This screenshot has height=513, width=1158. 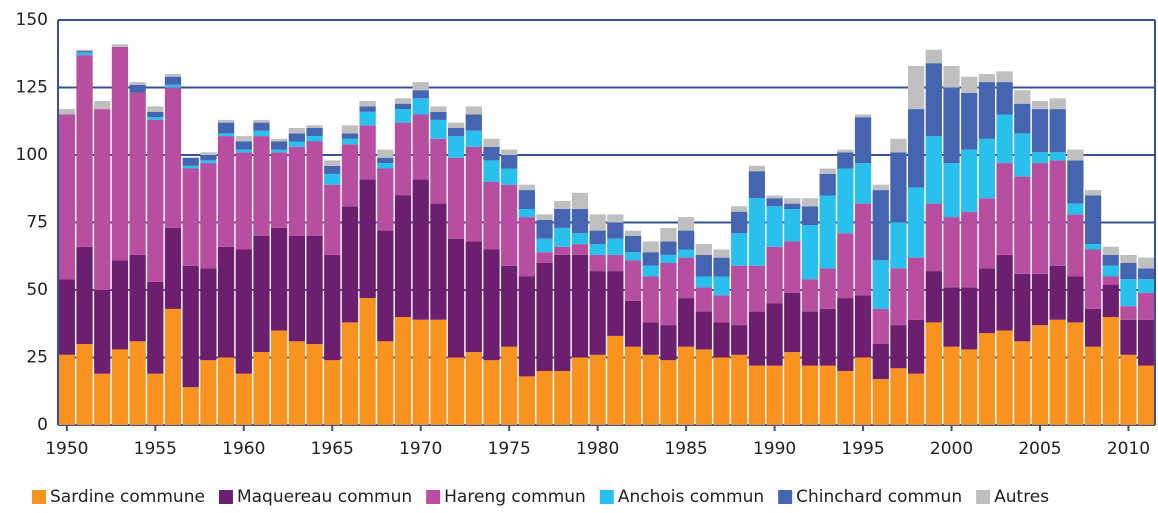 I want to click on x-tick-label: 1980, so click(x=597, y=449).